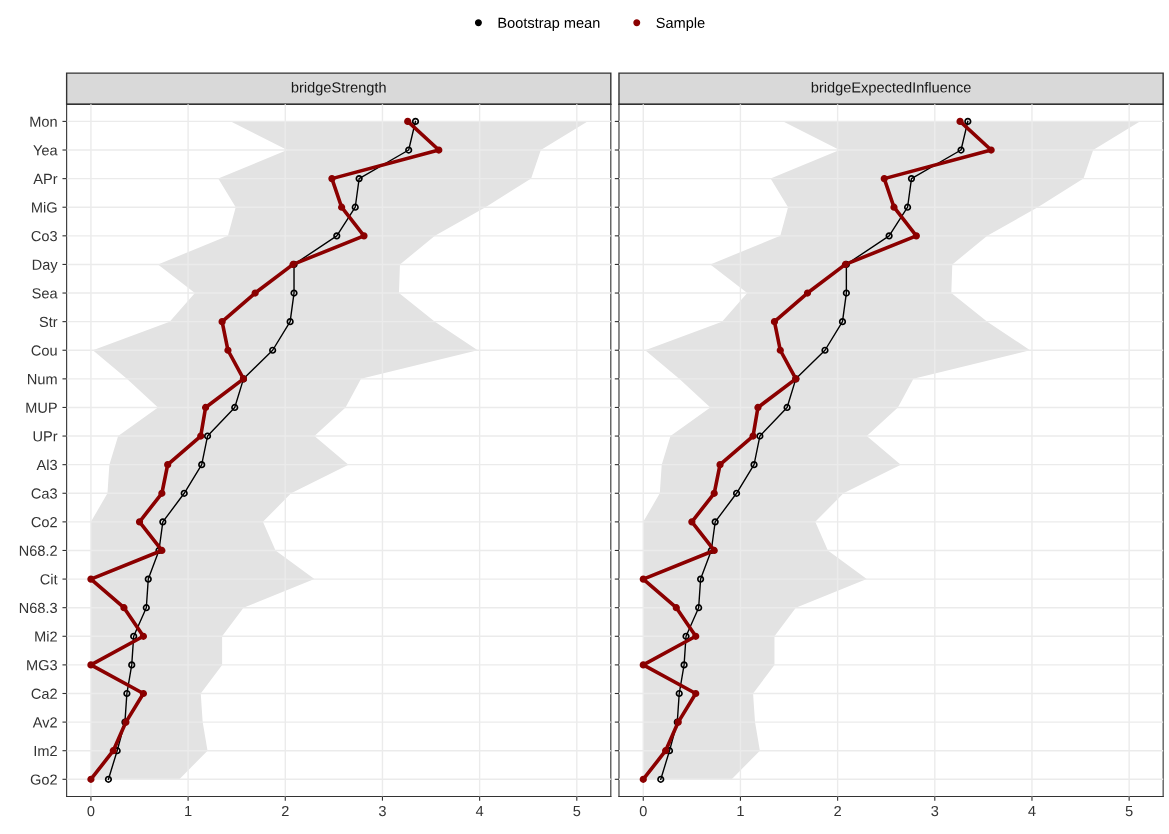 Image resolution: width=1169 pixels, height=834 pixels. I want to click on y-tick-label: Co3, so click(44, 236).